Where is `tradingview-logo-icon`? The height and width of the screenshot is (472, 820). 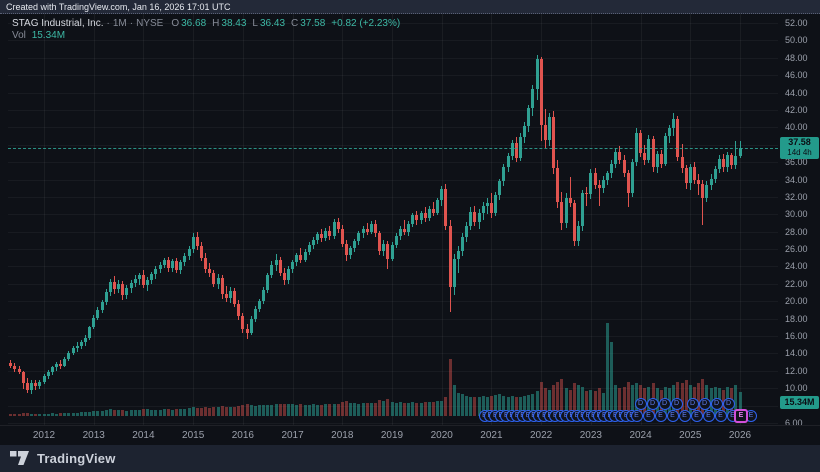
tradingview-logo-icon is located at coordinates (20, 458).